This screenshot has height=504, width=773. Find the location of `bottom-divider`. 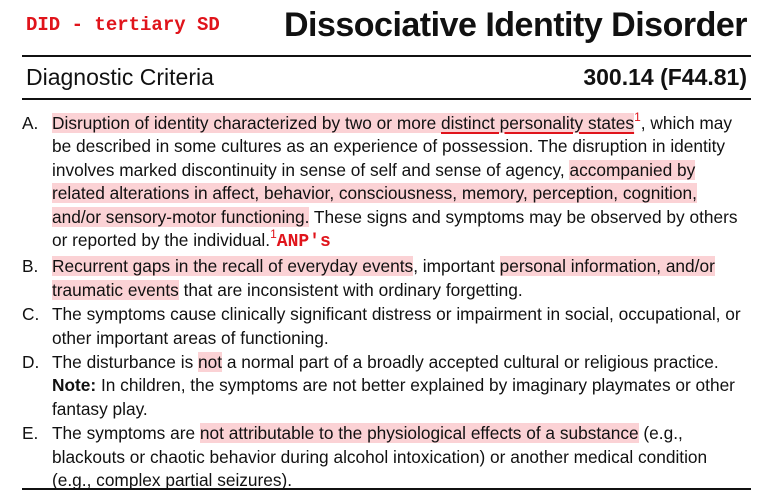

bottom-divider is located at coordinates (386, 489).